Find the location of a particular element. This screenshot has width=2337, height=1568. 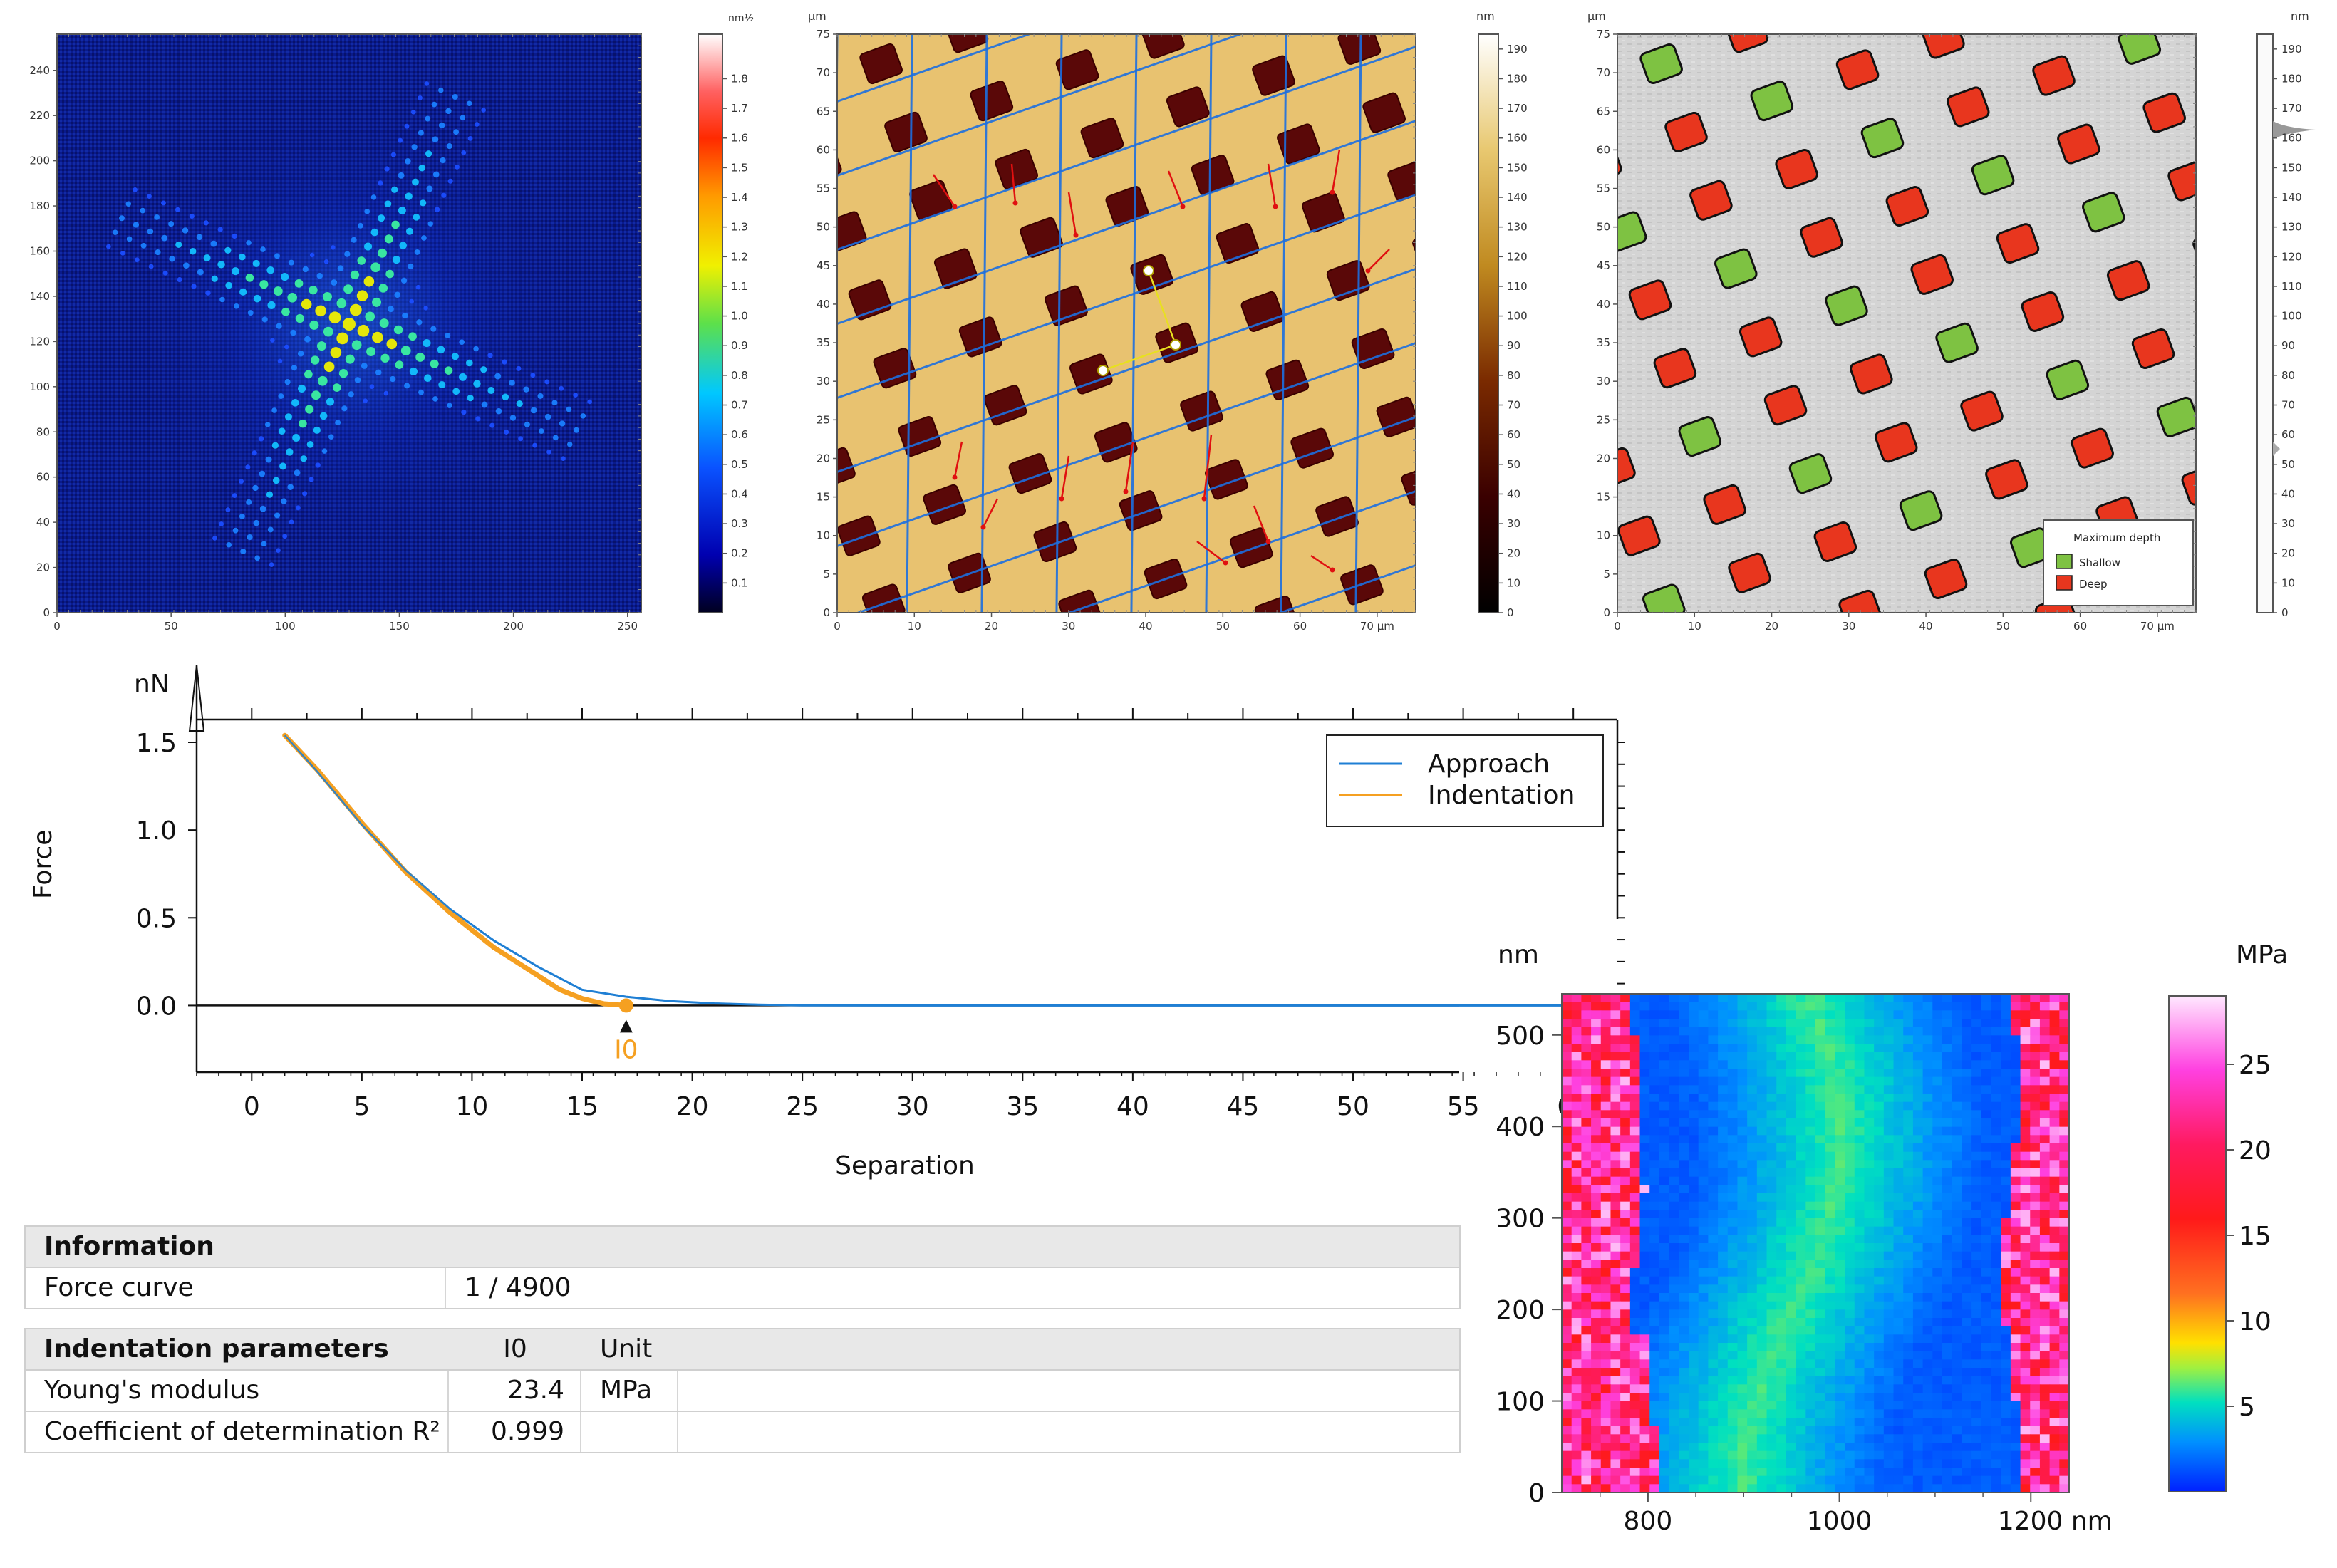

column-header-i0: I0 is located at coordinates (515, 1349).